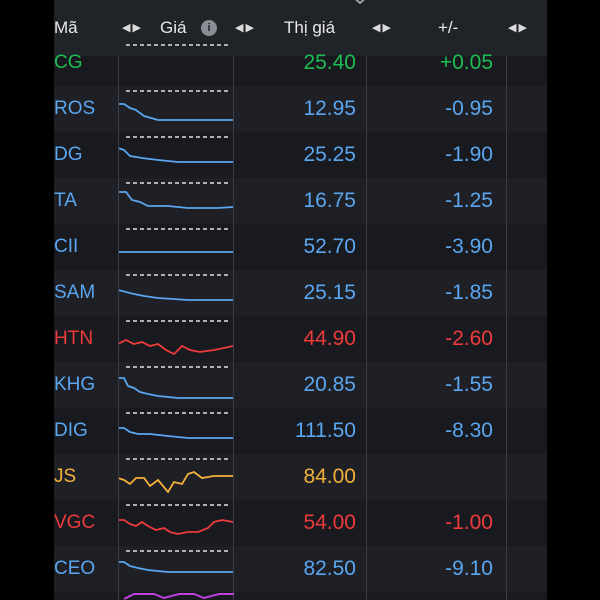 This screenshot has height=600, width=600. What do you see at coordinates (310, 27) in the screenshot?
I see `price-column-header: Thị giá` at bounding box center [310, 27].